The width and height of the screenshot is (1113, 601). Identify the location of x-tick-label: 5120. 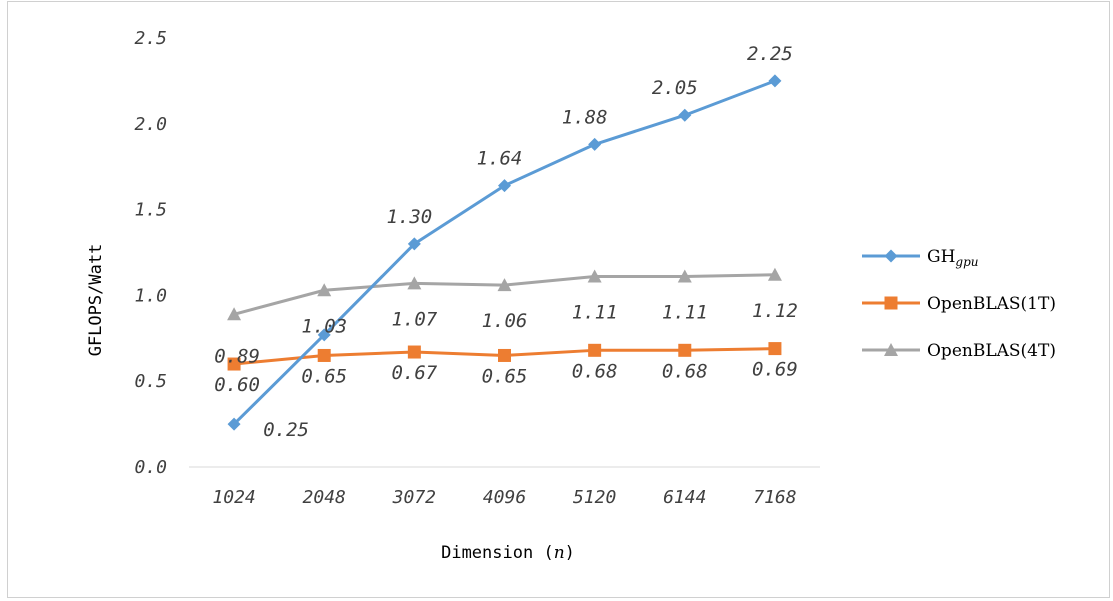
(594, 497).